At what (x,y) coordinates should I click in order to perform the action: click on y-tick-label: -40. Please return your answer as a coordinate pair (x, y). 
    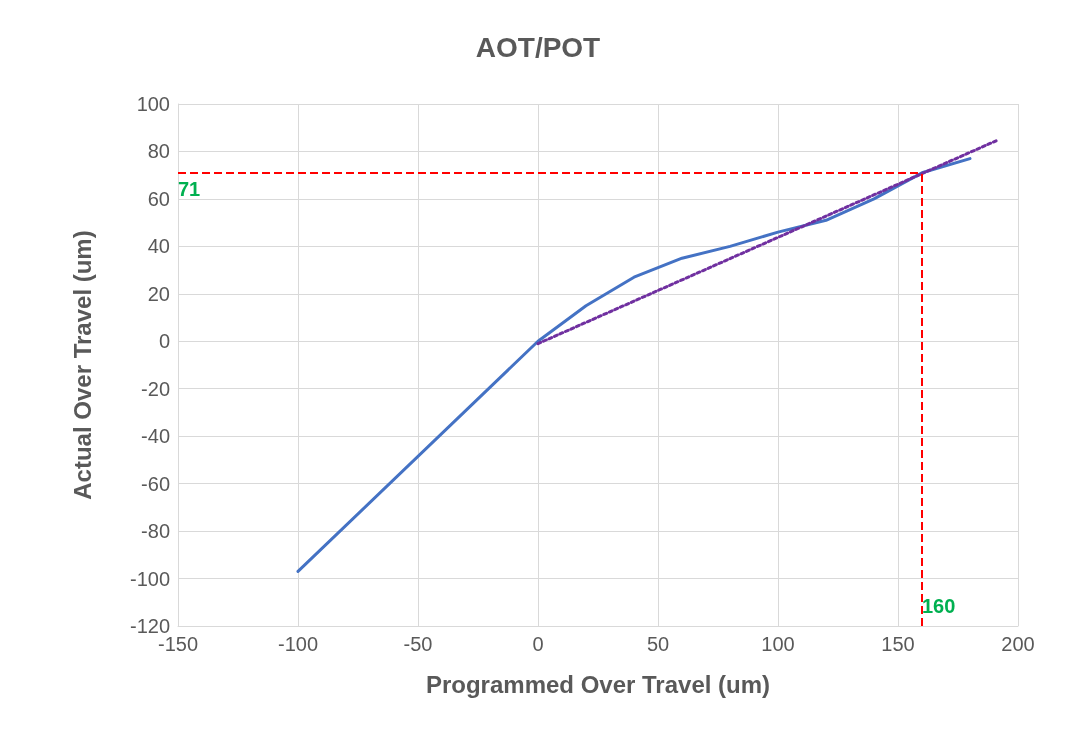
    Looking at the image, I should click on (155, 436).